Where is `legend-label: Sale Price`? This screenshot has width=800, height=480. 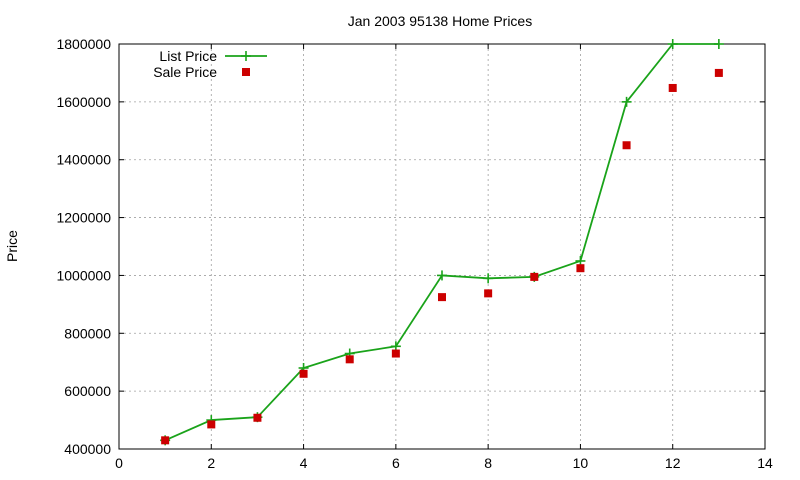 legend-label: Sale Price is located at coordinates (185, 72).